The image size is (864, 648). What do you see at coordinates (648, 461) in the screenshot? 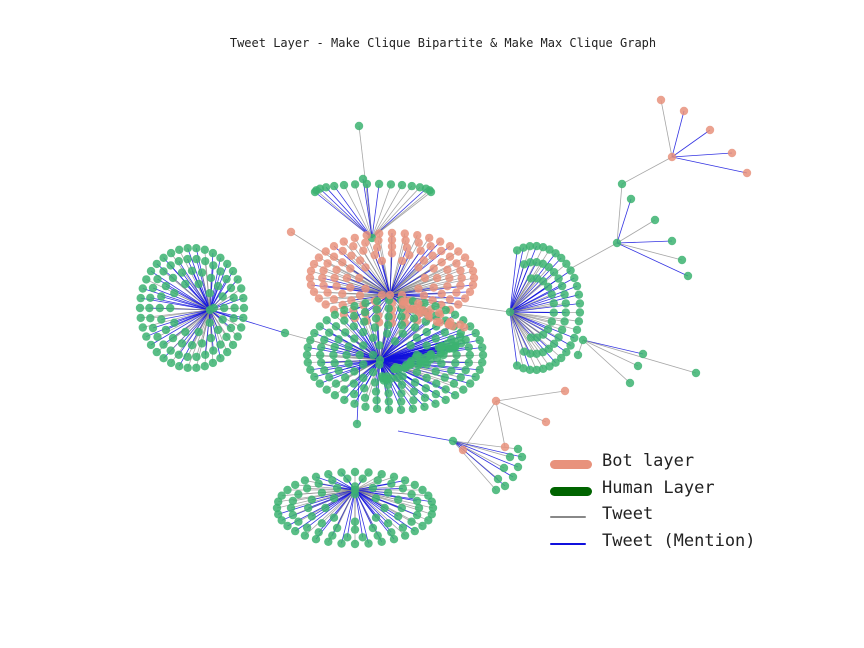
I see `legend-label-bot-layer: Bot layer` at bounding box center [648, 461].